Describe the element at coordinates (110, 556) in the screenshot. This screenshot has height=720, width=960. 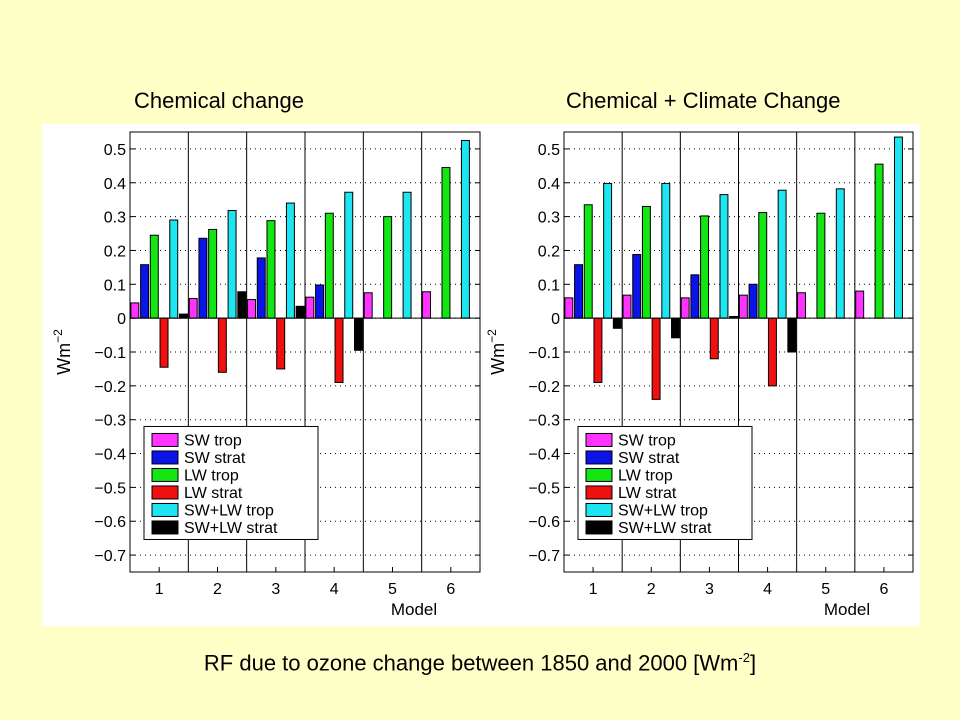
I see `y-tick-label: −0.7` at that location.